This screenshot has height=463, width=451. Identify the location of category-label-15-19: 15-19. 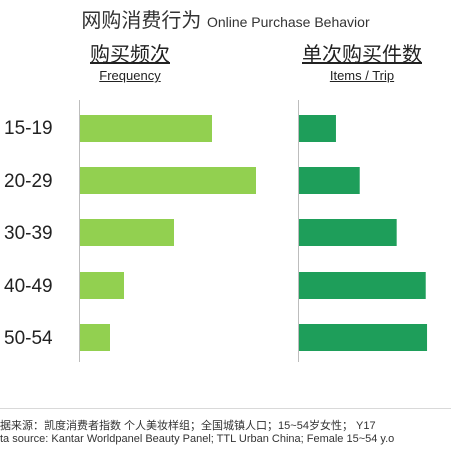
(28, 128).